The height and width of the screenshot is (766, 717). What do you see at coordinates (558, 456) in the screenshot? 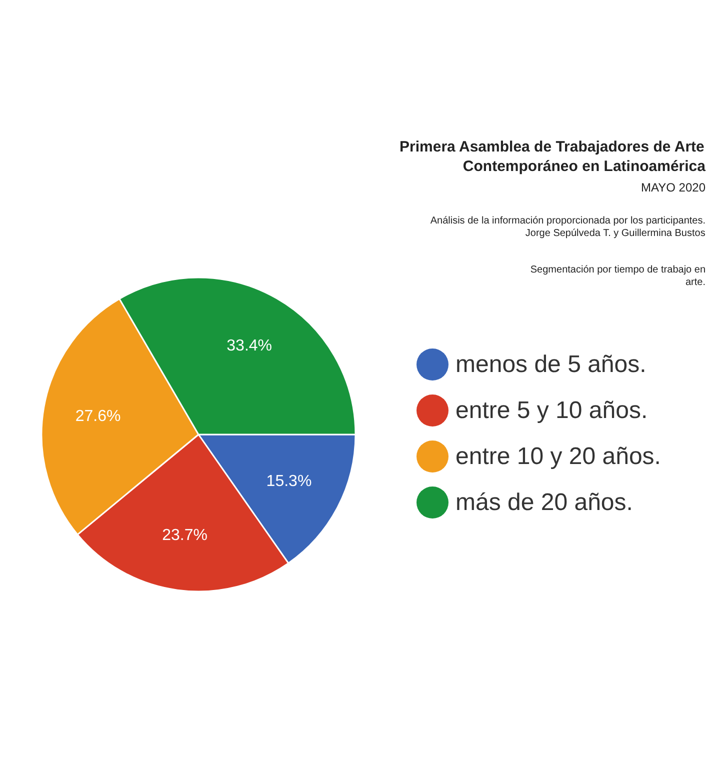
I see `legend-label: entre 10 y 20 años.` at bounding box center [558, 456].